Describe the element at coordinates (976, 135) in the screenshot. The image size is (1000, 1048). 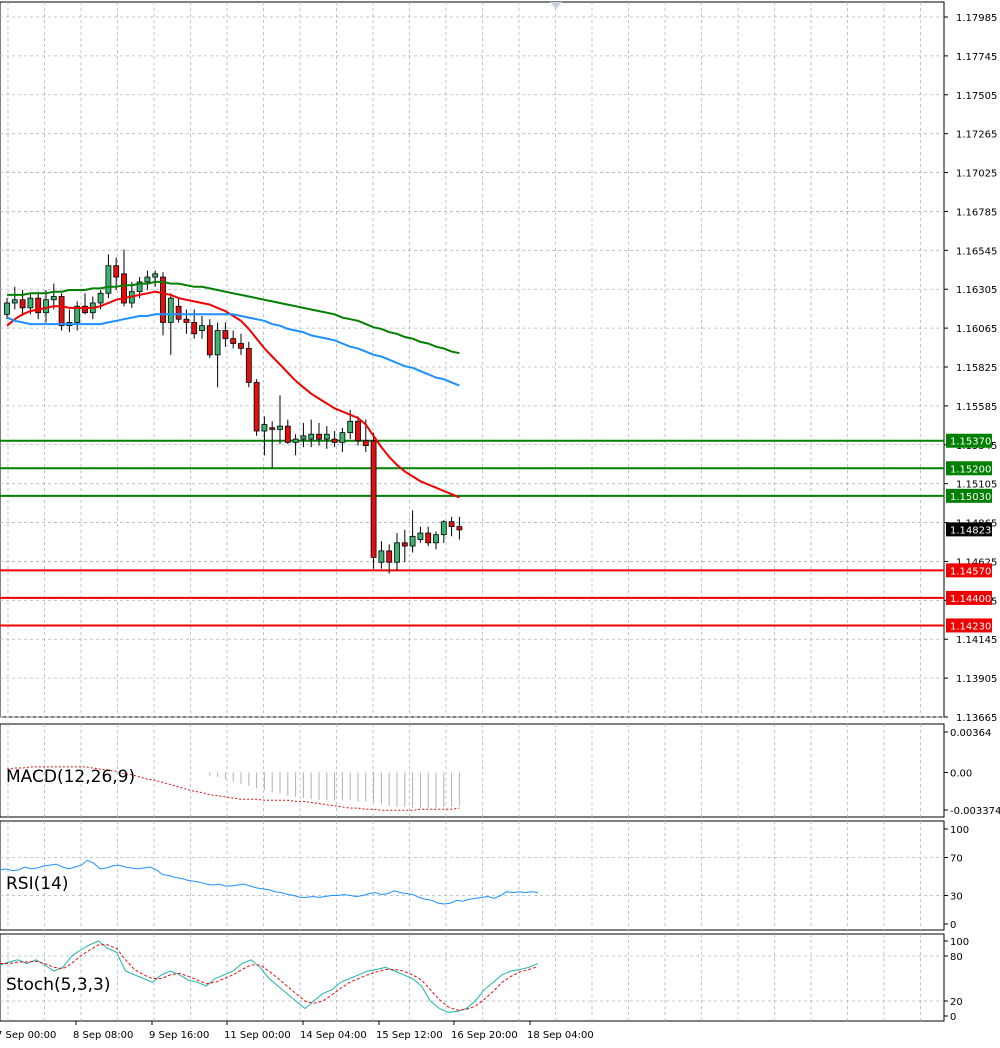
I see `price-tick-label: 1.17265` at that location.